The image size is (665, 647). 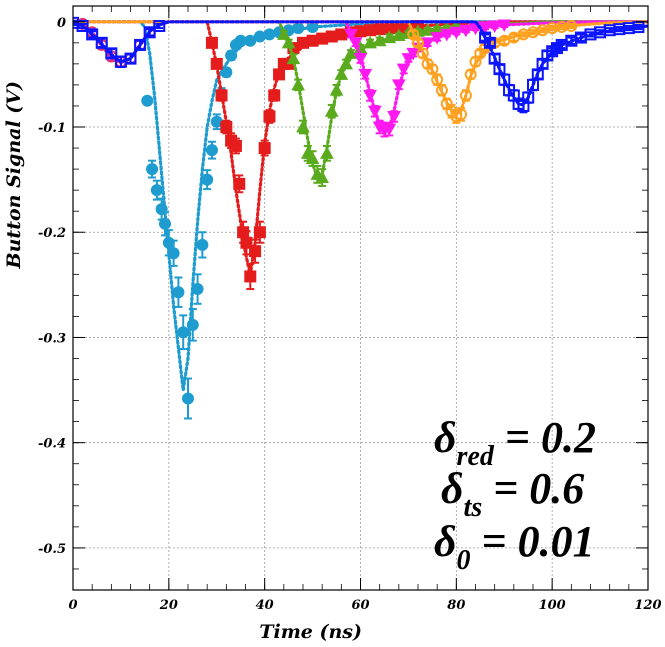 I want to click on annotation-value: = 0.6, so click(x=533, y=488).